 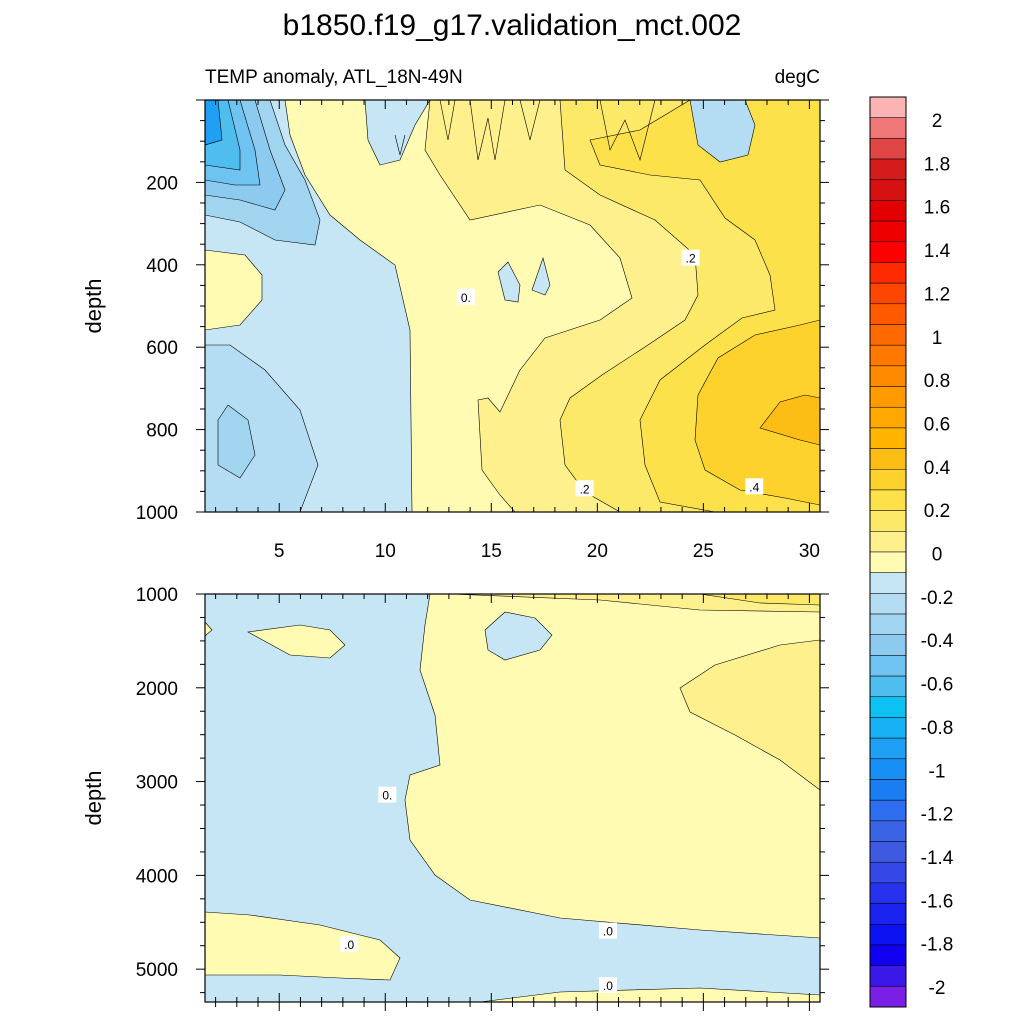 What do you see at coordinates (478, 890) in the screenshot?
I see `lower-contour-labels: 0. .0 .0 .0` at bounding box center [478, 890].